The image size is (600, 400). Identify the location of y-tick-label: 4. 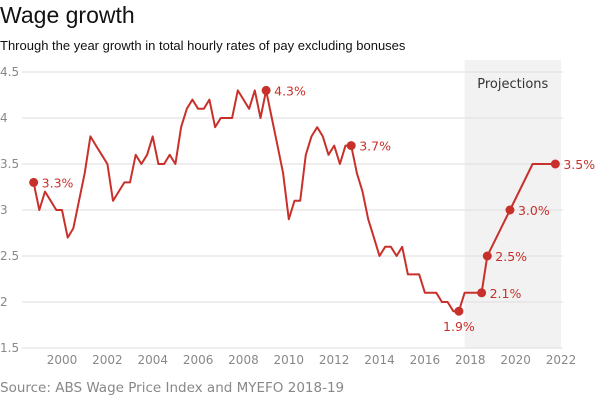
(4, 118).